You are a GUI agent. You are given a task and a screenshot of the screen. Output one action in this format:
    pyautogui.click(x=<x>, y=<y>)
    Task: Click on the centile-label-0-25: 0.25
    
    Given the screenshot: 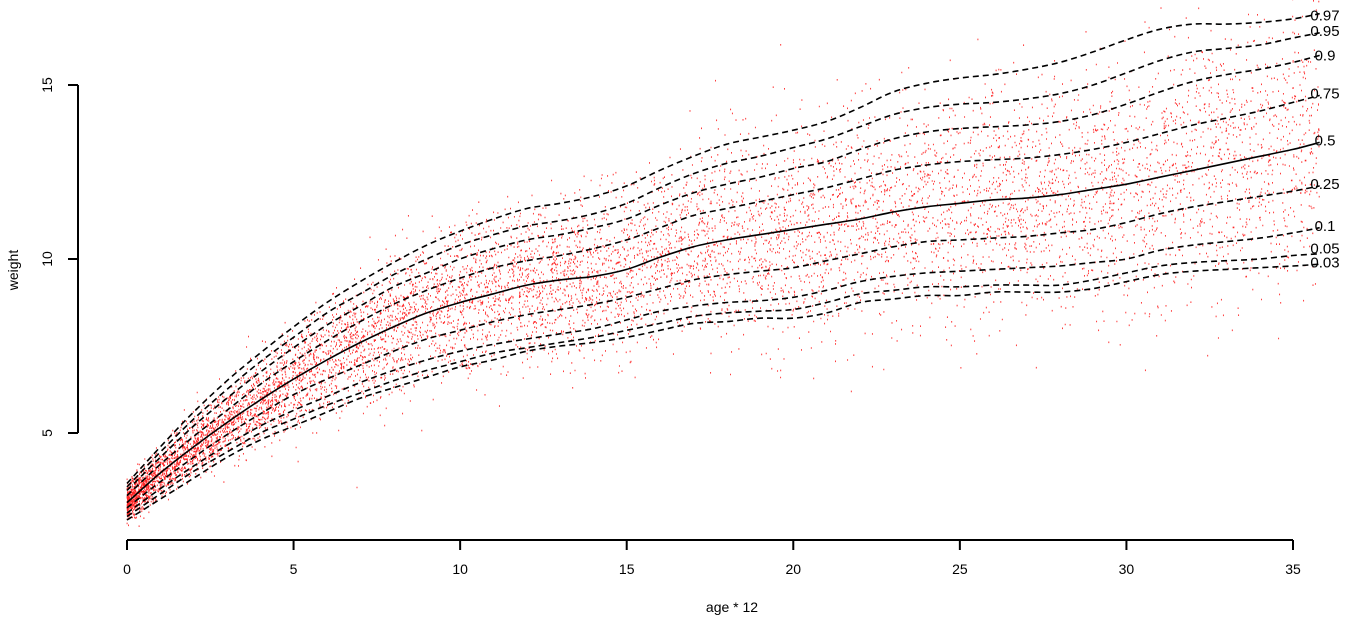 What is the action you would take?
    pyautogui.click(x=1324, y=184)
    